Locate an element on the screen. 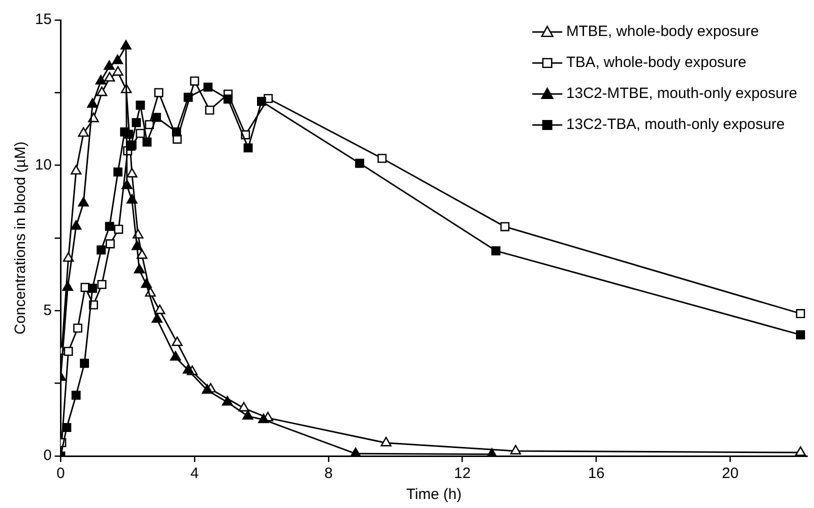  legend-label: 13C2-TBA, mouth-only exposure is located at coordinates (675, 125).